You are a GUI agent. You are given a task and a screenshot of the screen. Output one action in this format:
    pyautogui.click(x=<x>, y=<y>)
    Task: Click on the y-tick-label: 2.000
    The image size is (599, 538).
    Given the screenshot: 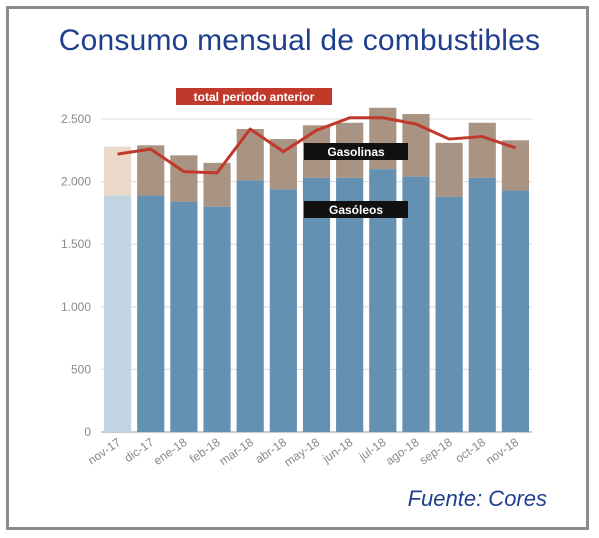 What is the action you would take?
    pyautogui.click(x=76, y=182)
    